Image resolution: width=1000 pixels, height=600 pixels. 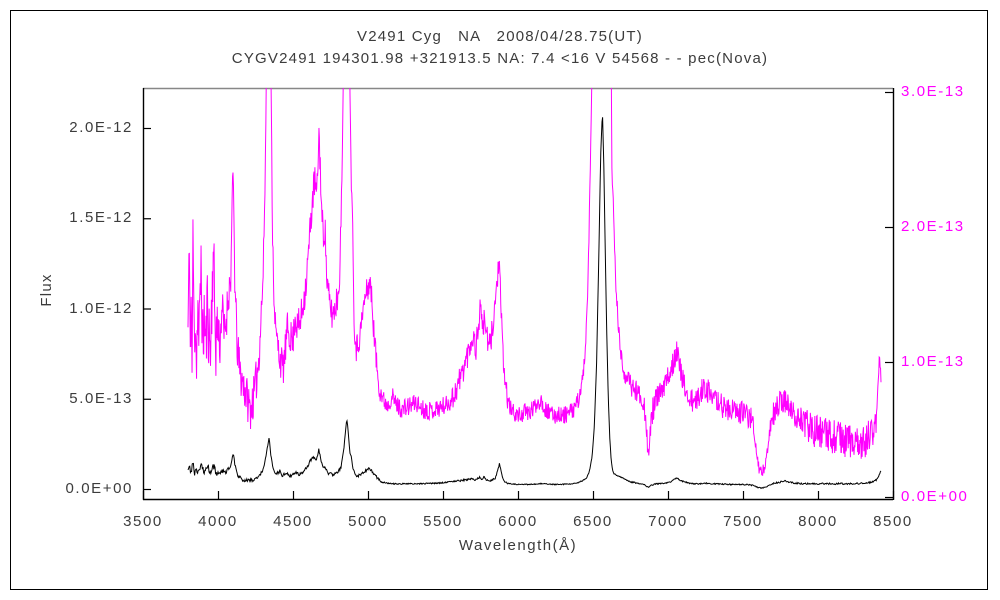 What do you see at coordinates (99, 488) in the screenshot?
I see `left-axis-tick-label: 0.0E+00` at bounding box center [99, 488].